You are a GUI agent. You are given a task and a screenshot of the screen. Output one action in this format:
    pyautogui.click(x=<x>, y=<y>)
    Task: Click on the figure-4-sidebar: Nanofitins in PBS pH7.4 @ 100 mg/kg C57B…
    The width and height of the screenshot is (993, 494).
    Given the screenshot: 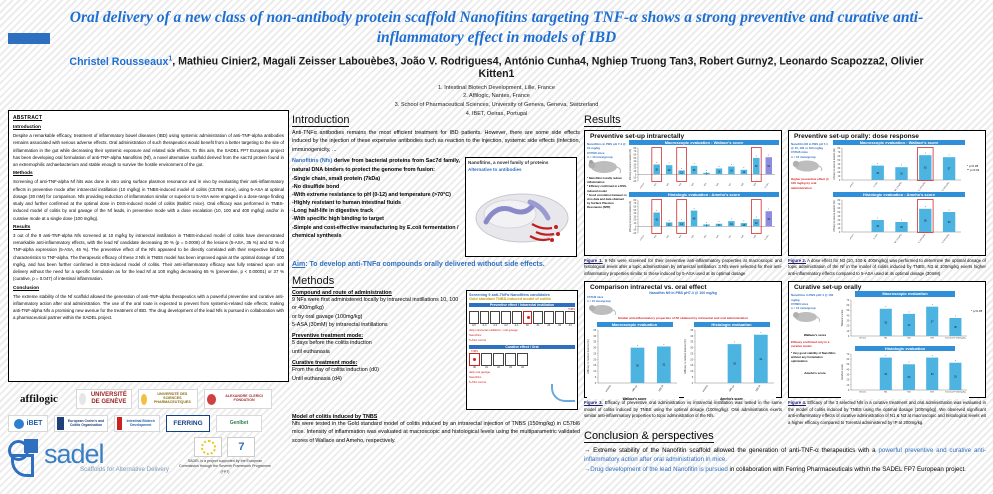 What is the action you would take?
    pyautogui.click(x=815, y=344)
    